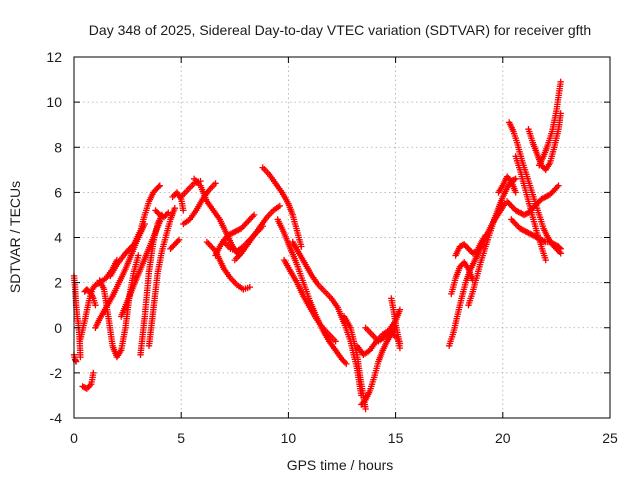 This screenshot has width=640, height=480. Describe the element at coordinates (54, 57) in the screenshot. I see `y-tick-label: 12` at that location.